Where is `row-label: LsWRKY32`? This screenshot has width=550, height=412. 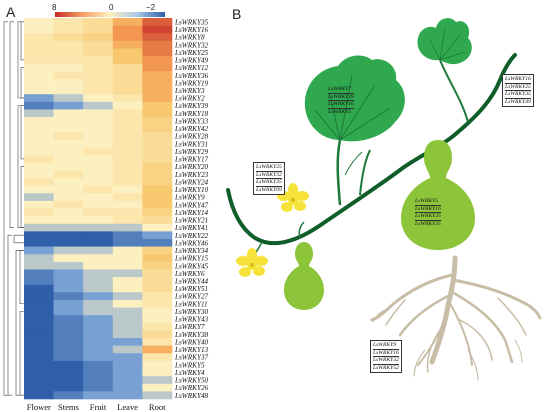 row-label: LsWRKY32 is located at coordinates (191, 45).